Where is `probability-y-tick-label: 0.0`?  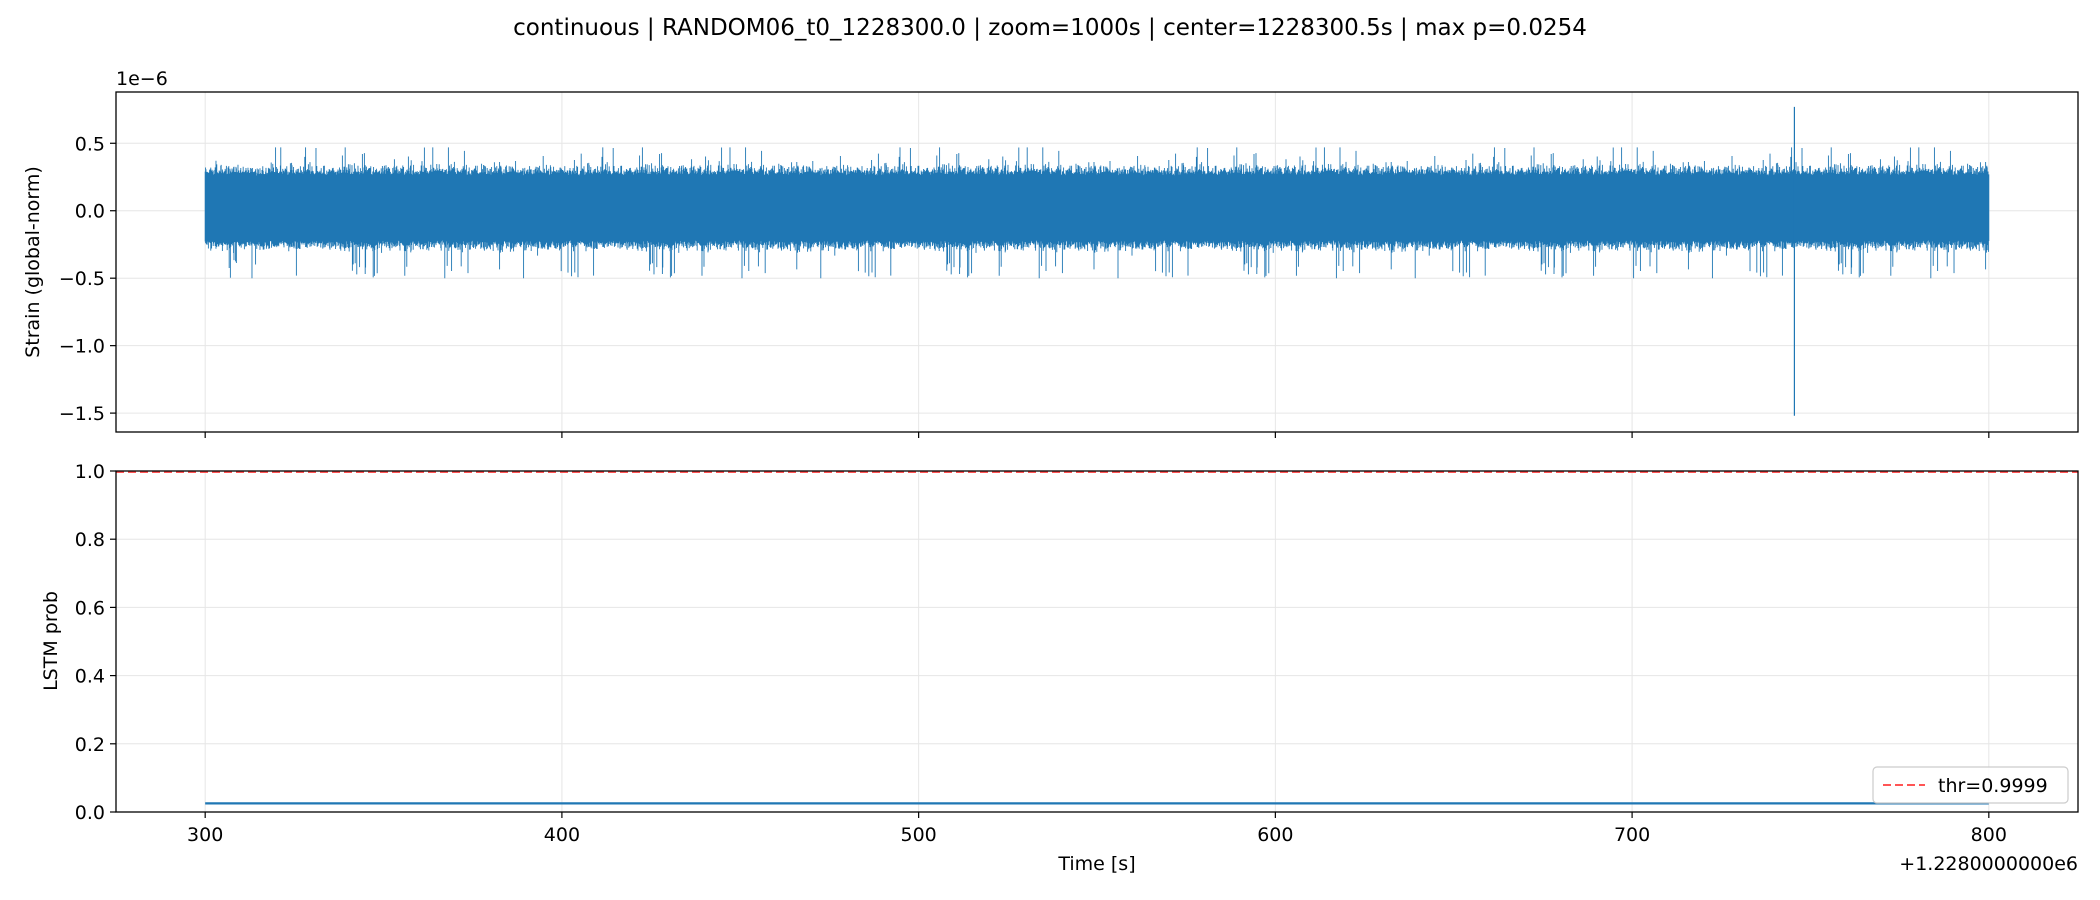 probability-y-tick-label: 0.0 is located at coordinates (90, 813).